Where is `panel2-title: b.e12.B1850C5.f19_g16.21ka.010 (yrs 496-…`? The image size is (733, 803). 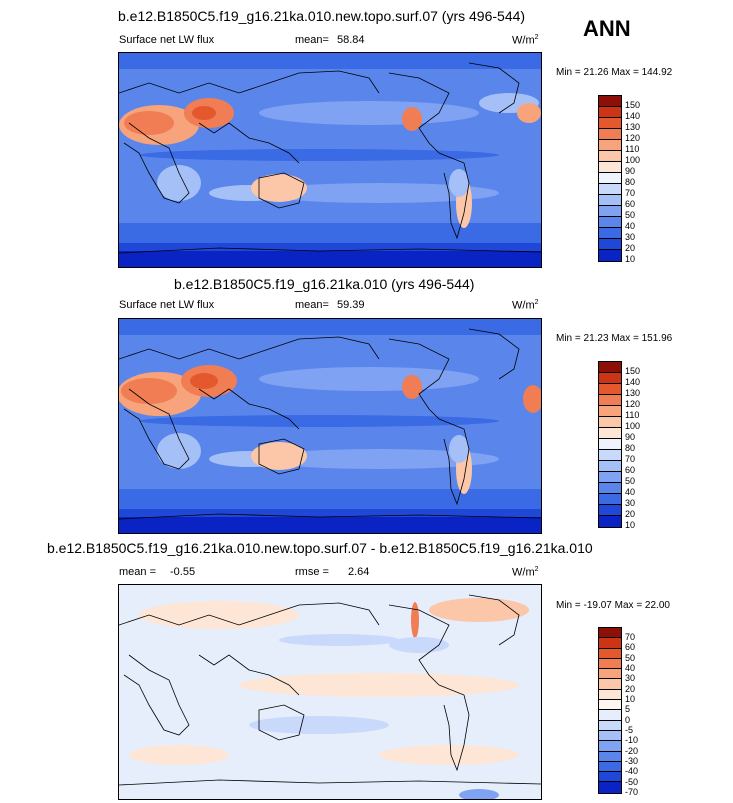
panel2-title: b.e12.B1850C5.f19_g16.21ka.010 (yrs 496-… is located at coordinates (324, 284).